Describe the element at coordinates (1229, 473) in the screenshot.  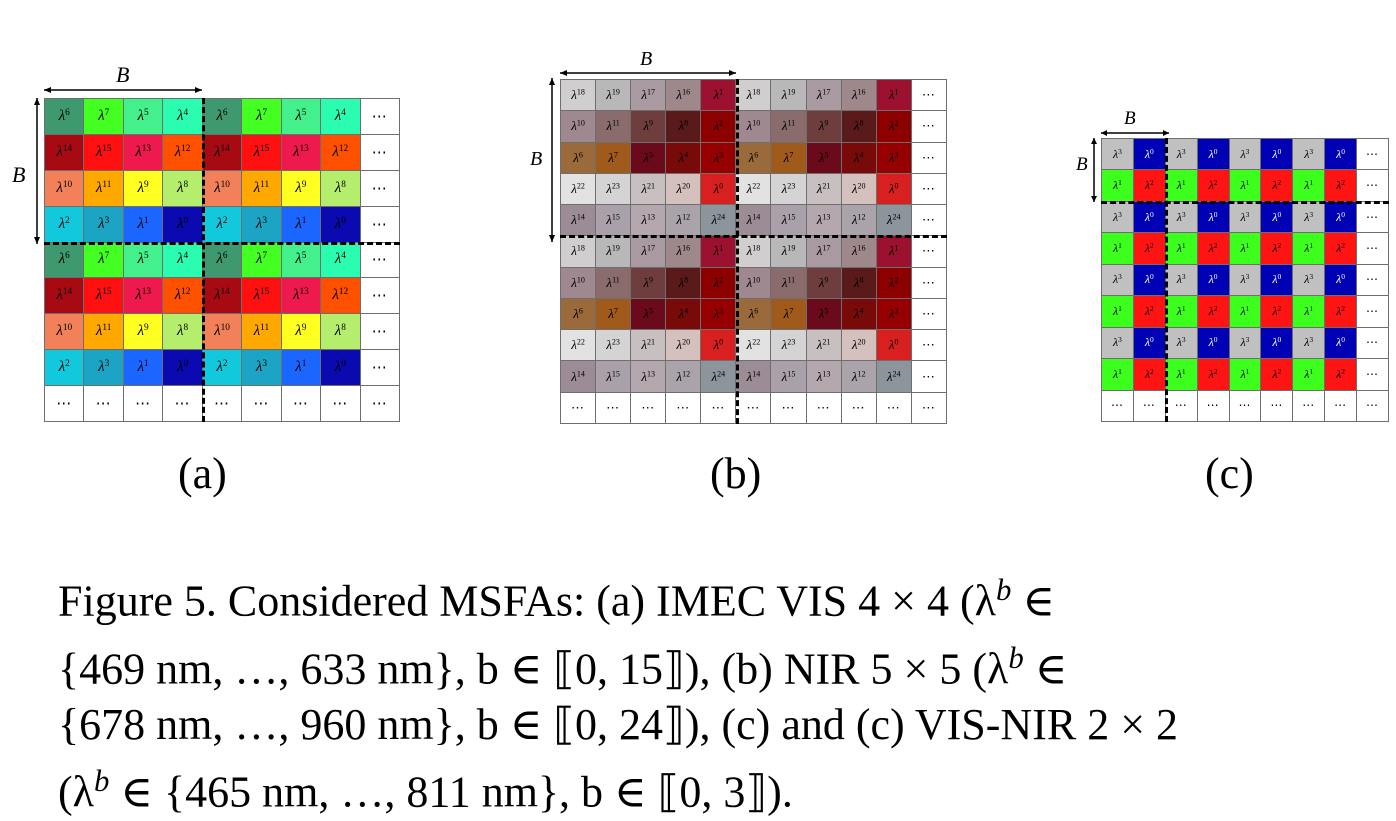
I see `subfigure-label-c: (c)` at that location.